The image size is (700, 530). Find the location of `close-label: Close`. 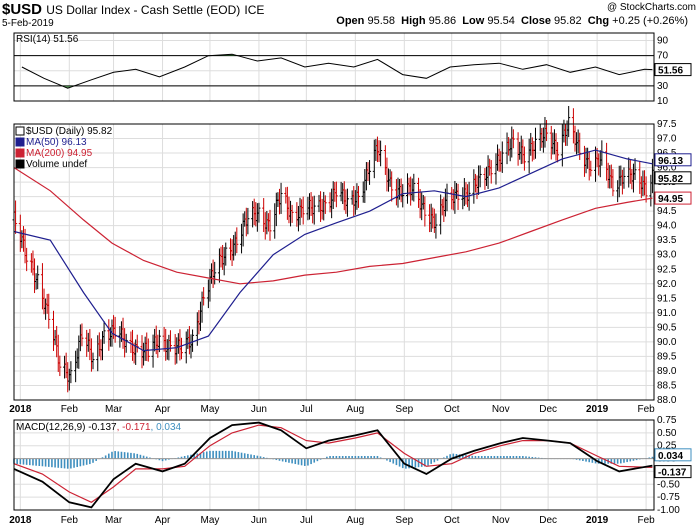

close-label: Close is located at coordinates (536, 21).